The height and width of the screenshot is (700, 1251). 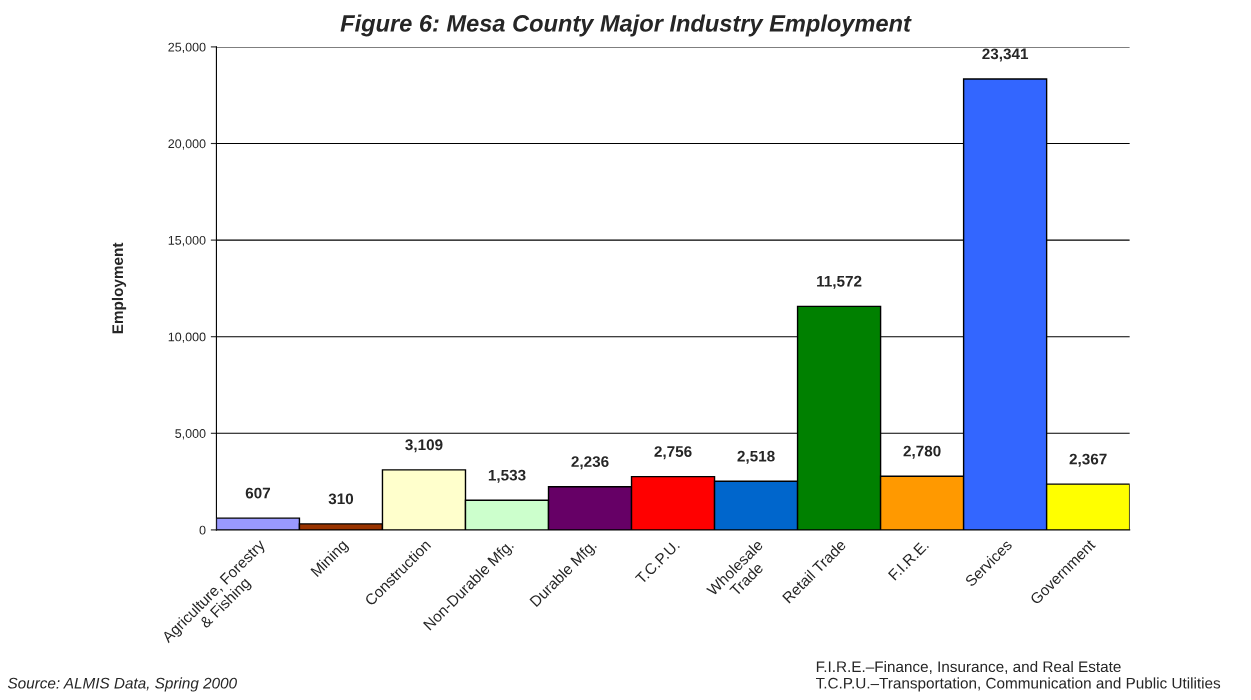 I want to click on data-label: 2,236, so click(x=590, y=463).